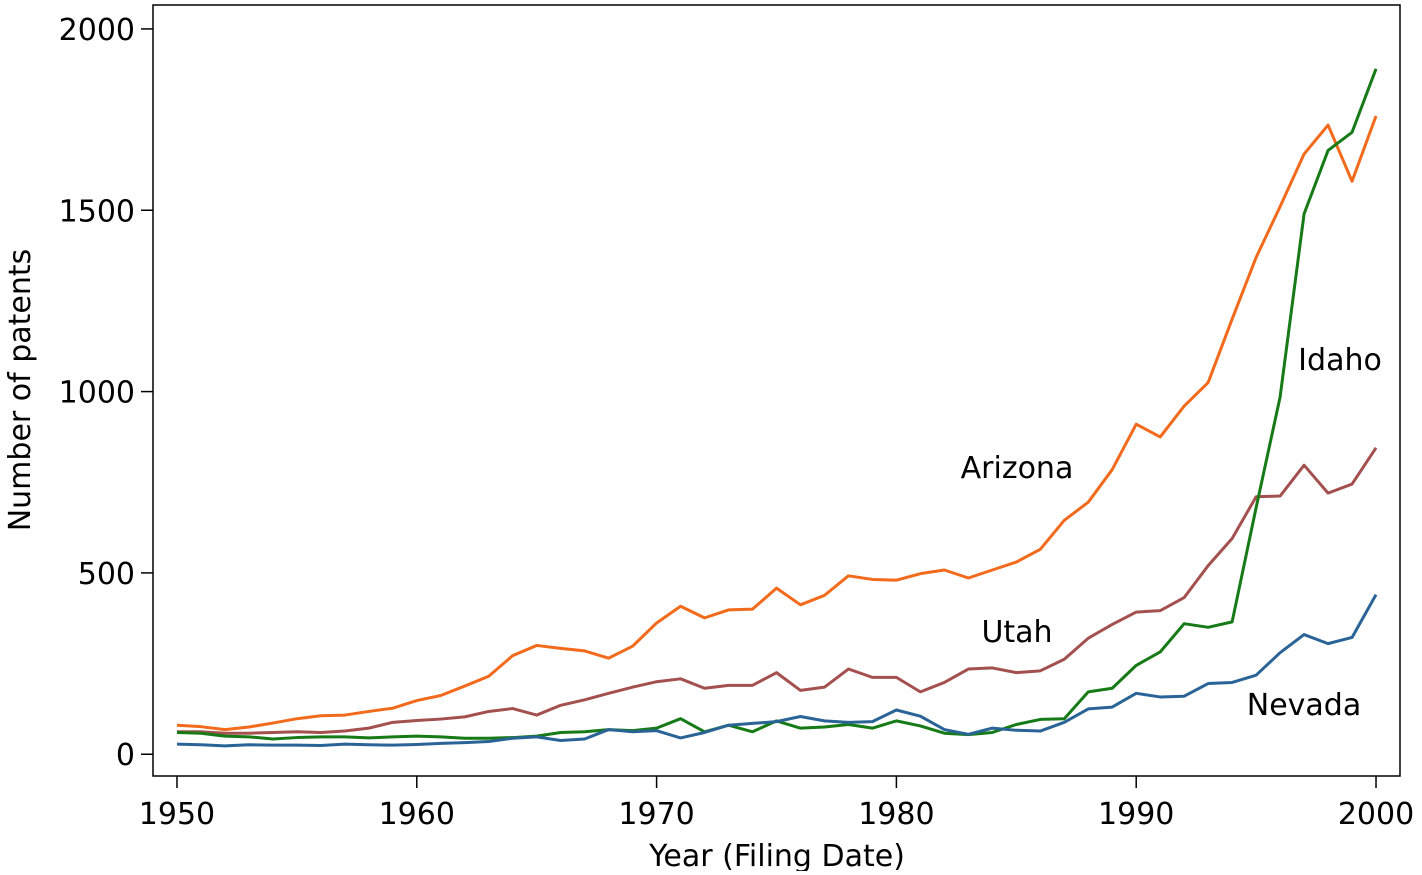  Describe the element at coordinates (1304, 705) in the screenshot. I see `series-label: Nevada` at that location.